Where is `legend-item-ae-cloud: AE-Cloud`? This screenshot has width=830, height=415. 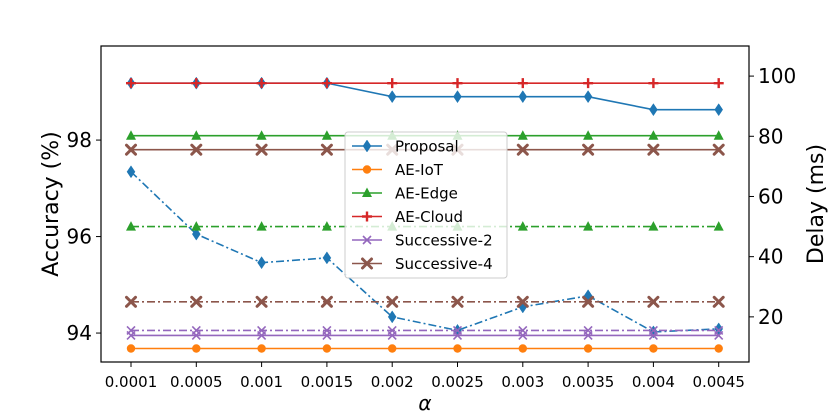 legend-item-ae-cloud: AE-Cloud is located at coordinates (407, 217).